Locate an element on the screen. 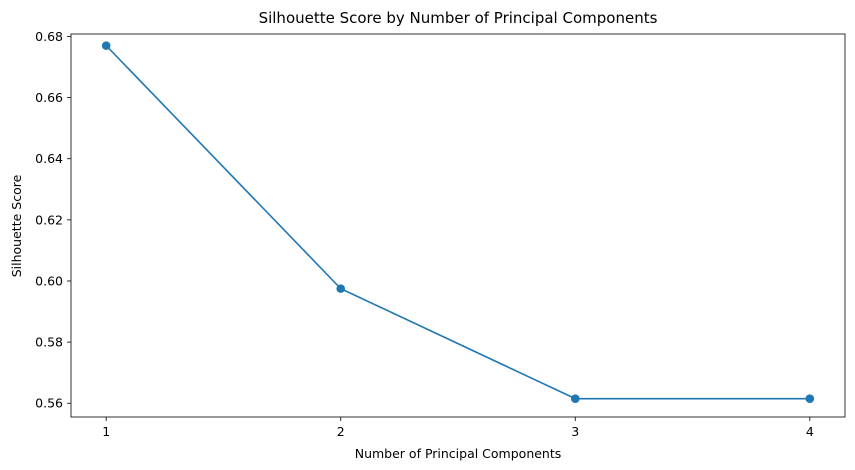 This screenshot has width=855, height=470. x-tick-label: 3 is located at coordinates (575, 431).